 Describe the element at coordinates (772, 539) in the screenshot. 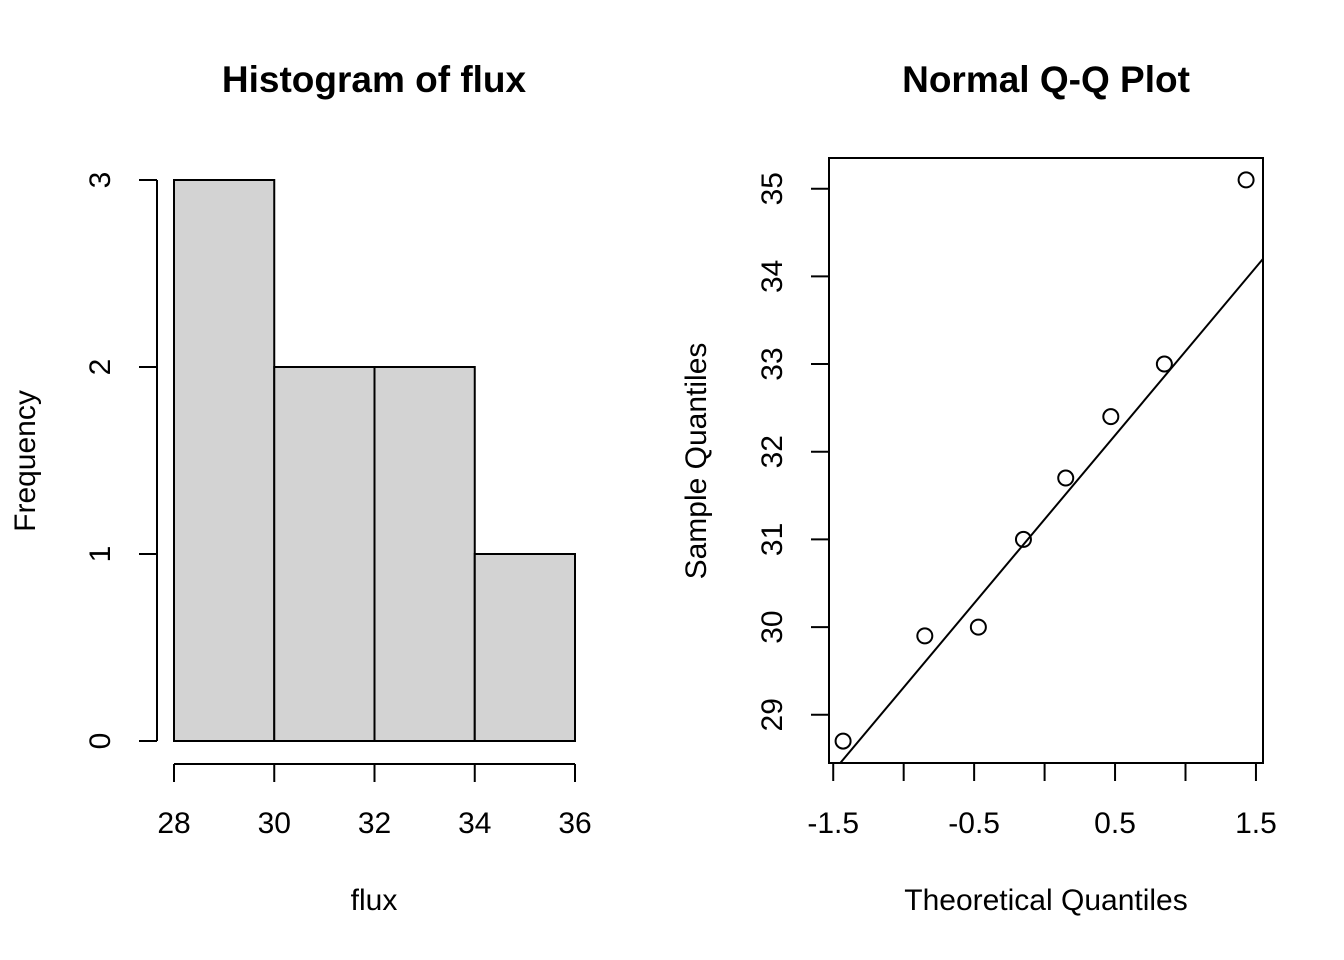

I see `qq-y-tick-label: 31` at that location.